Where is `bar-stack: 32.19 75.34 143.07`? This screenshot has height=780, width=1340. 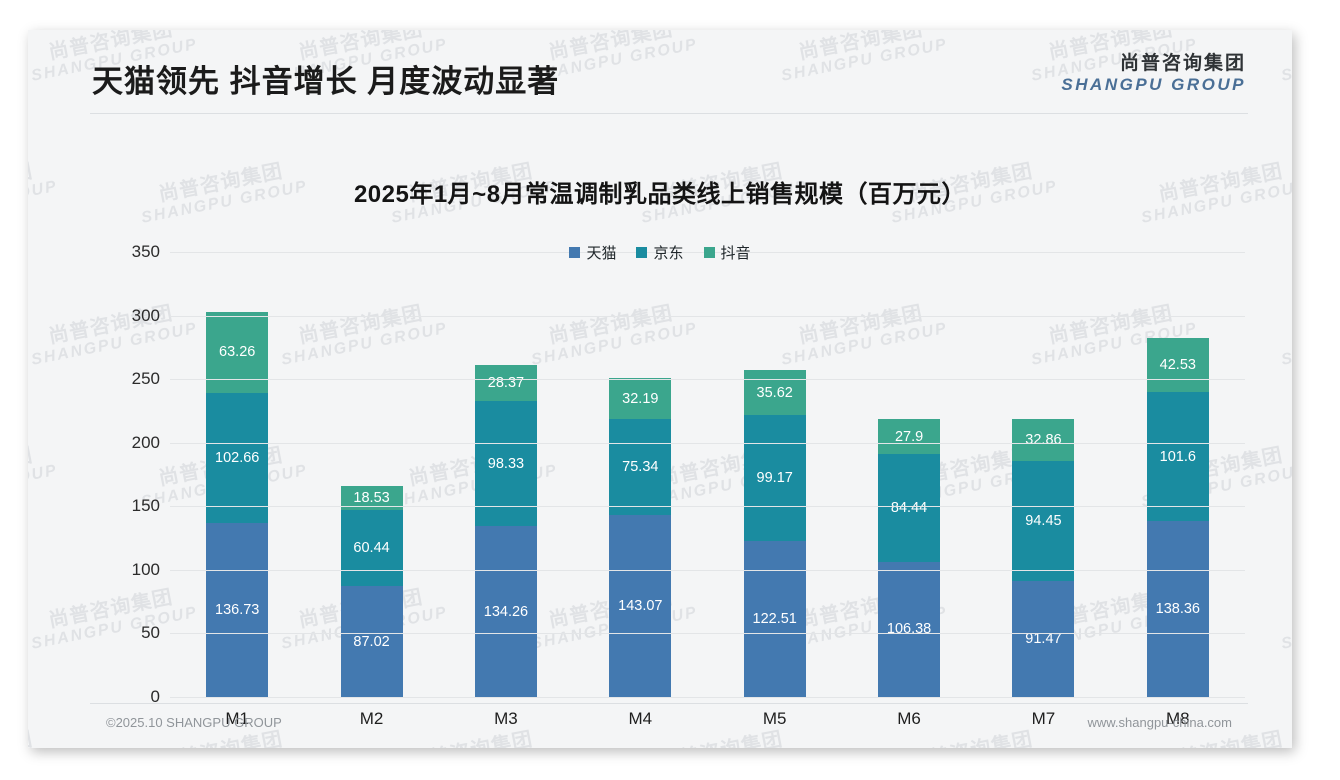
bar-stack: 32.19 75.34 143.07 is located at coordinates (640, 537).